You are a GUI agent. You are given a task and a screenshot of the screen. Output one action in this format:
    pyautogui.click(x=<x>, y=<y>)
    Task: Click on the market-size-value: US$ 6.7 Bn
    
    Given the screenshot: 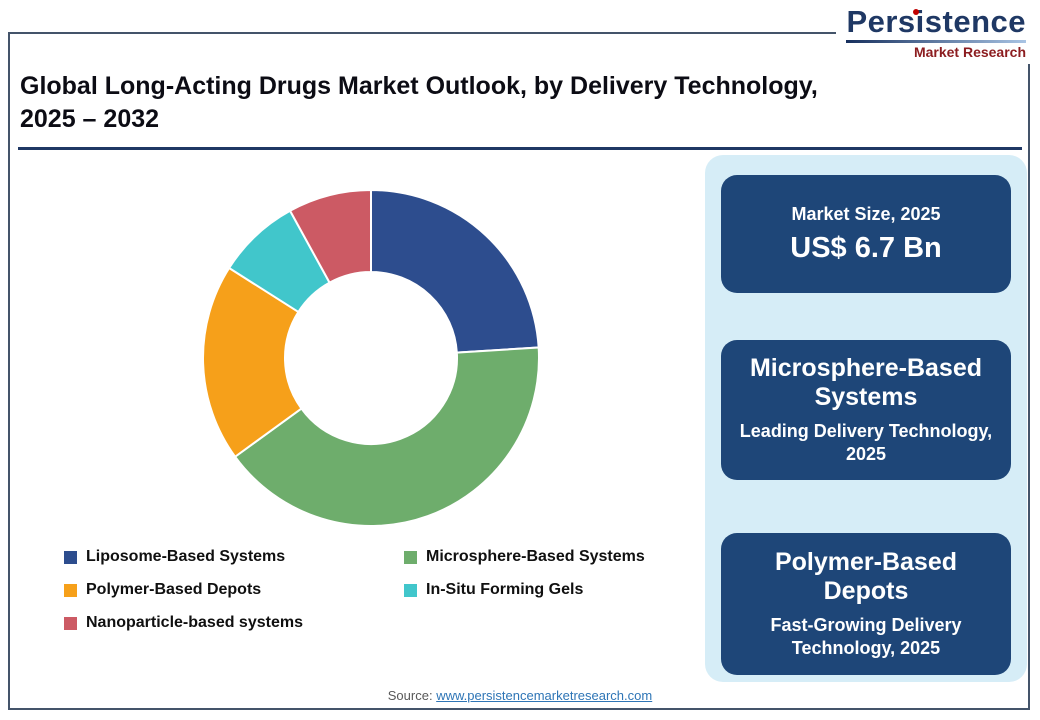 What is the action you would take?
    pyautogui.click(x=866, y=247)
    